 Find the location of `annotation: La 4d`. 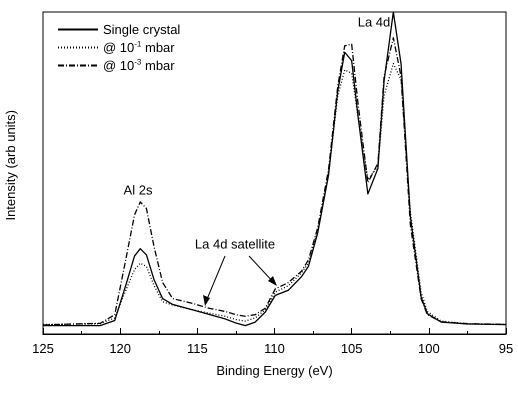

annotation: La 4d is located at coordinates (374, 22).